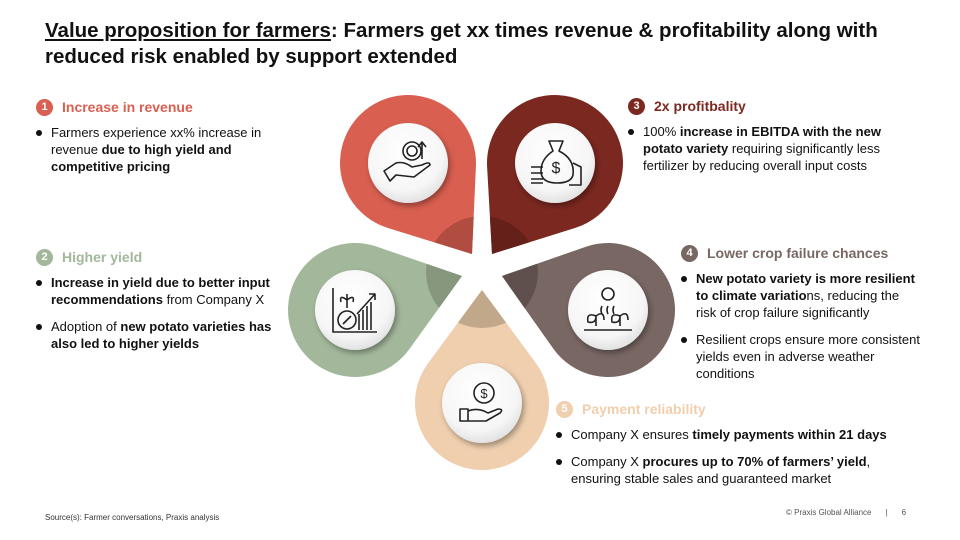 This screenshot has height=540, width=960. Describe the element at coordinates (773, 106) in the screenshot. I see `section-heading: 3 2x profitbality` at that location.